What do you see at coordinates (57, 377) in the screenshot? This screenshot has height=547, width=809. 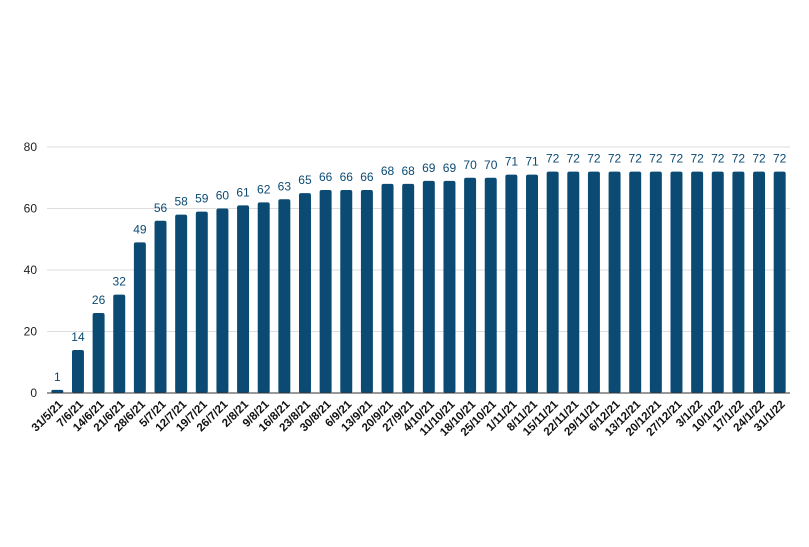 I see `data-label: 1` at bounding box center [57, 377].